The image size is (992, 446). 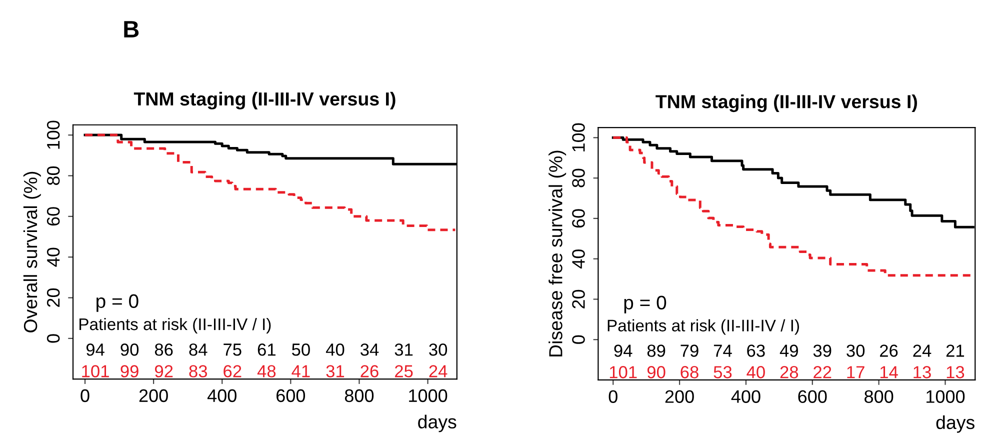 I want to click on y-axis-title: Overall survival (%), so click(x=32, y=252).